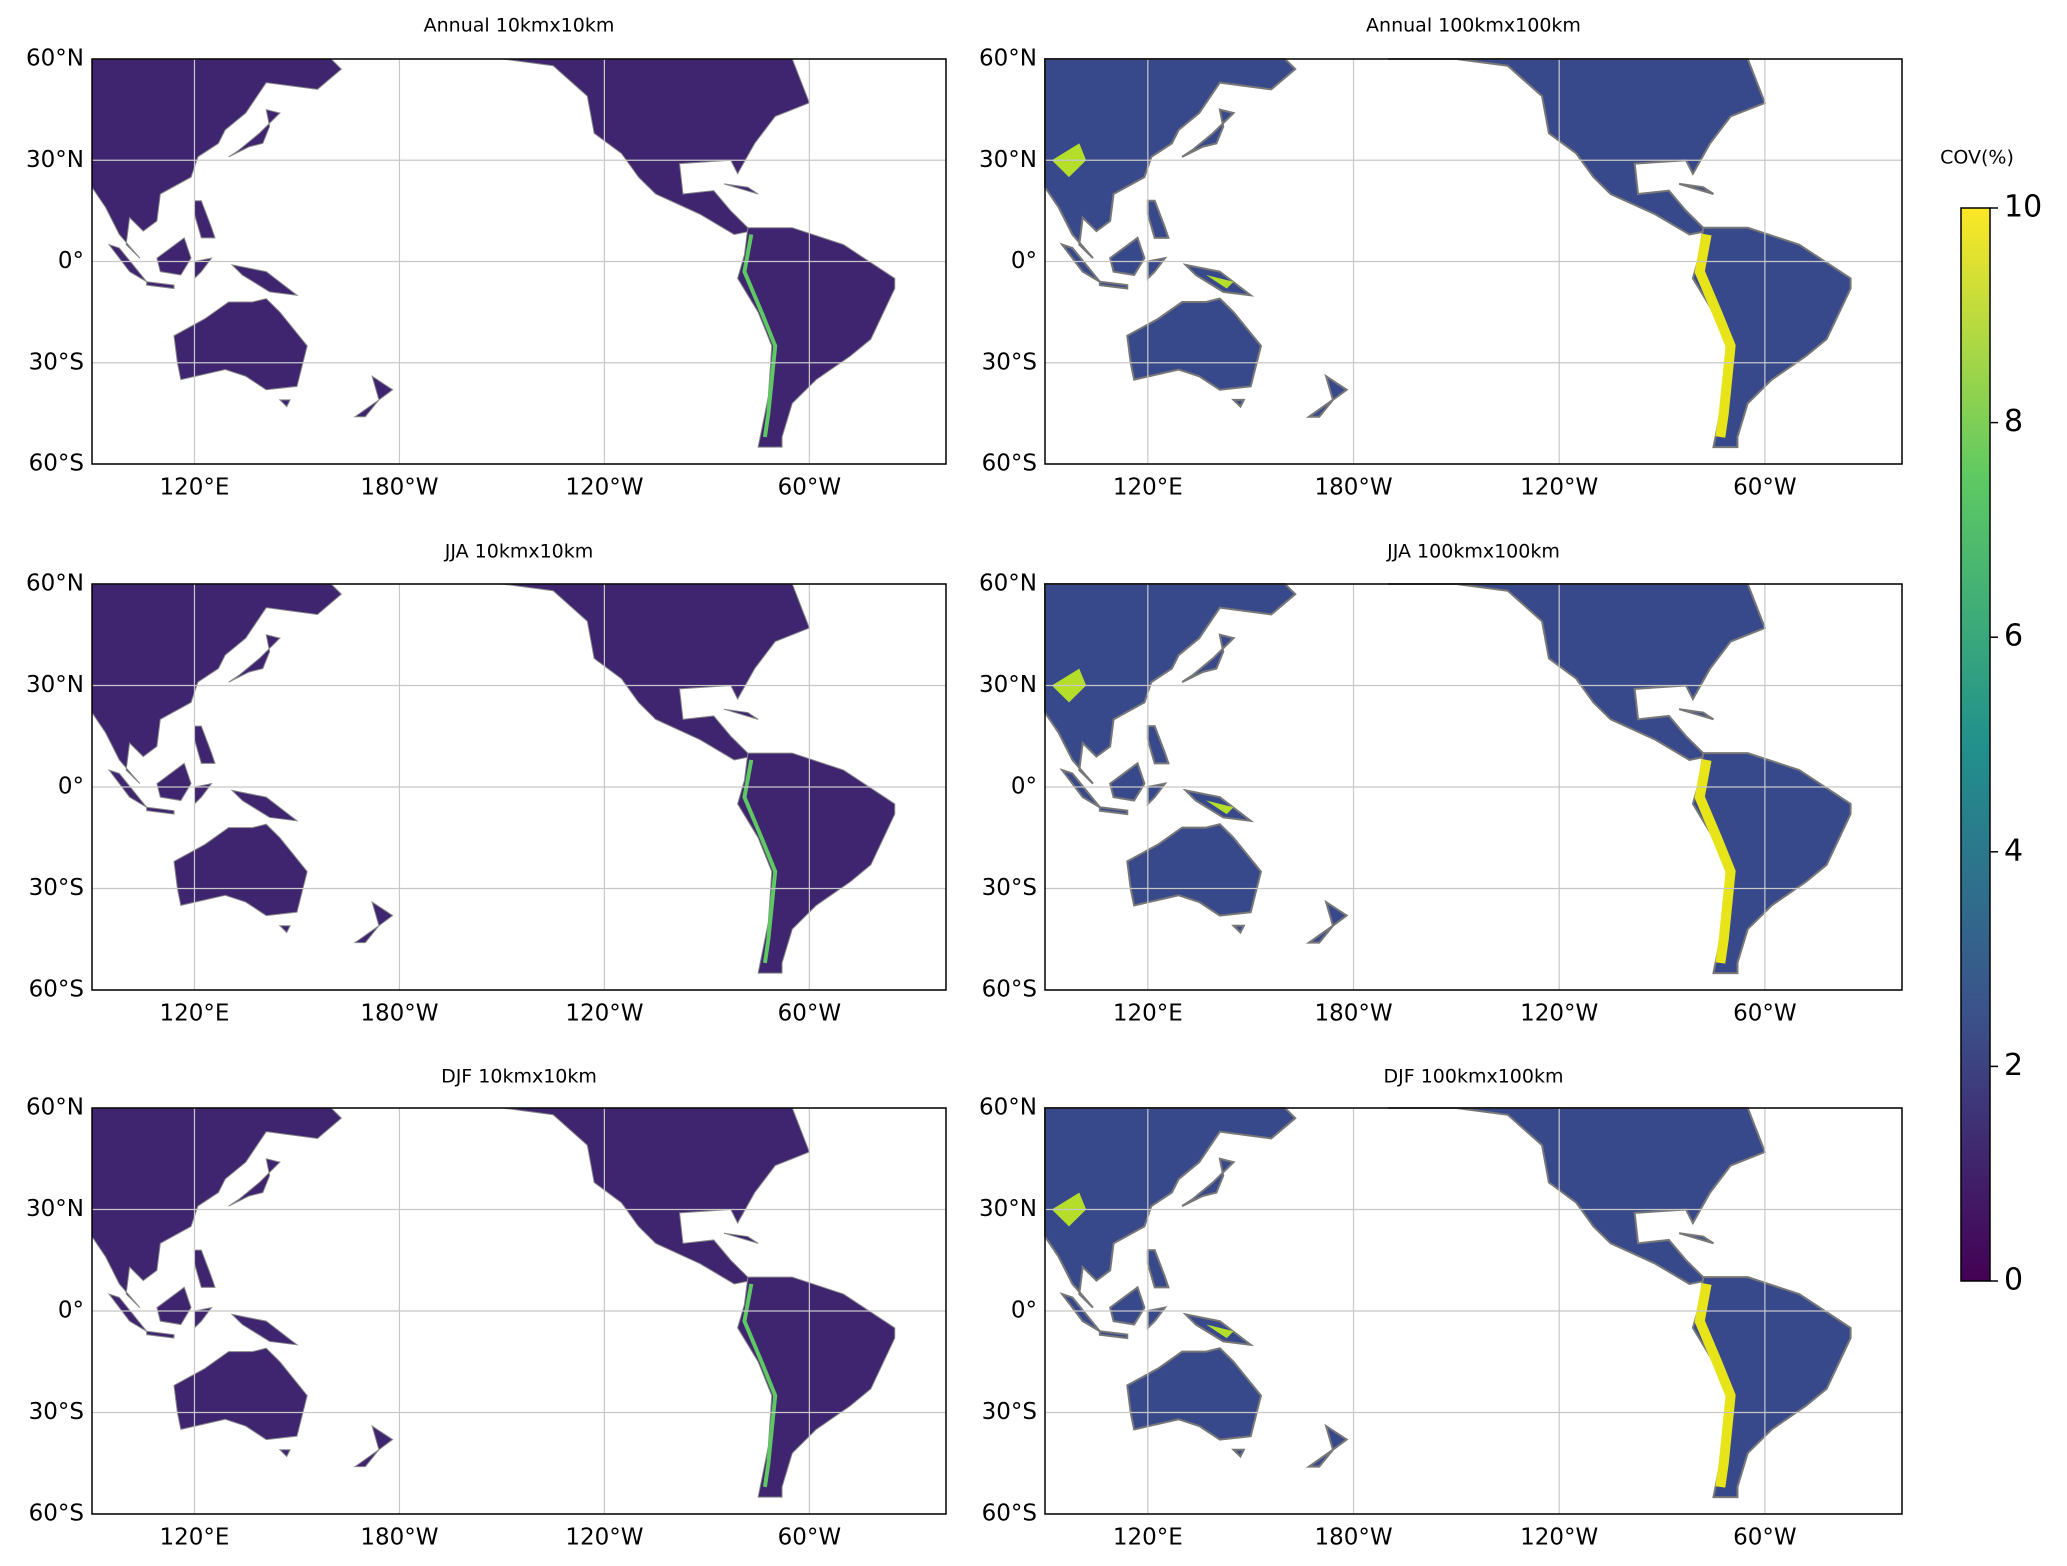 This screenshot has width=2067, height=1566. I want to click on colorbar, so click(1975, 744).